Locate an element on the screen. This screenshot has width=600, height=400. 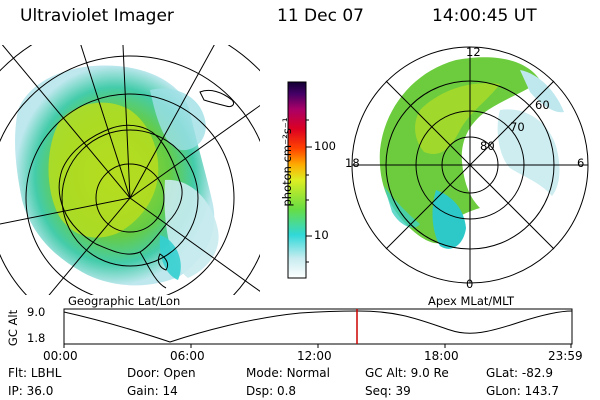
status-ip: IP: 36.0 is located at coordinates (31, 391).